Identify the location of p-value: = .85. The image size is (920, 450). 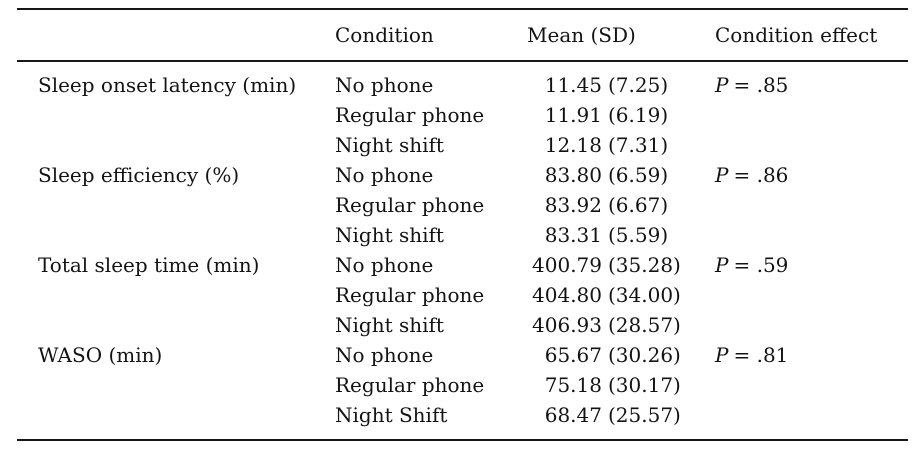
(761, 85).